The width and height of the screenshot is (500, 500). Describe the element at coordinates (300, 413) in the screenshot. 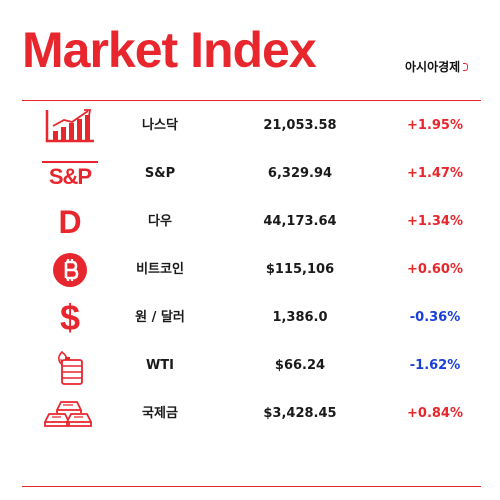

I see `index-value: $3,428.45` at that location.